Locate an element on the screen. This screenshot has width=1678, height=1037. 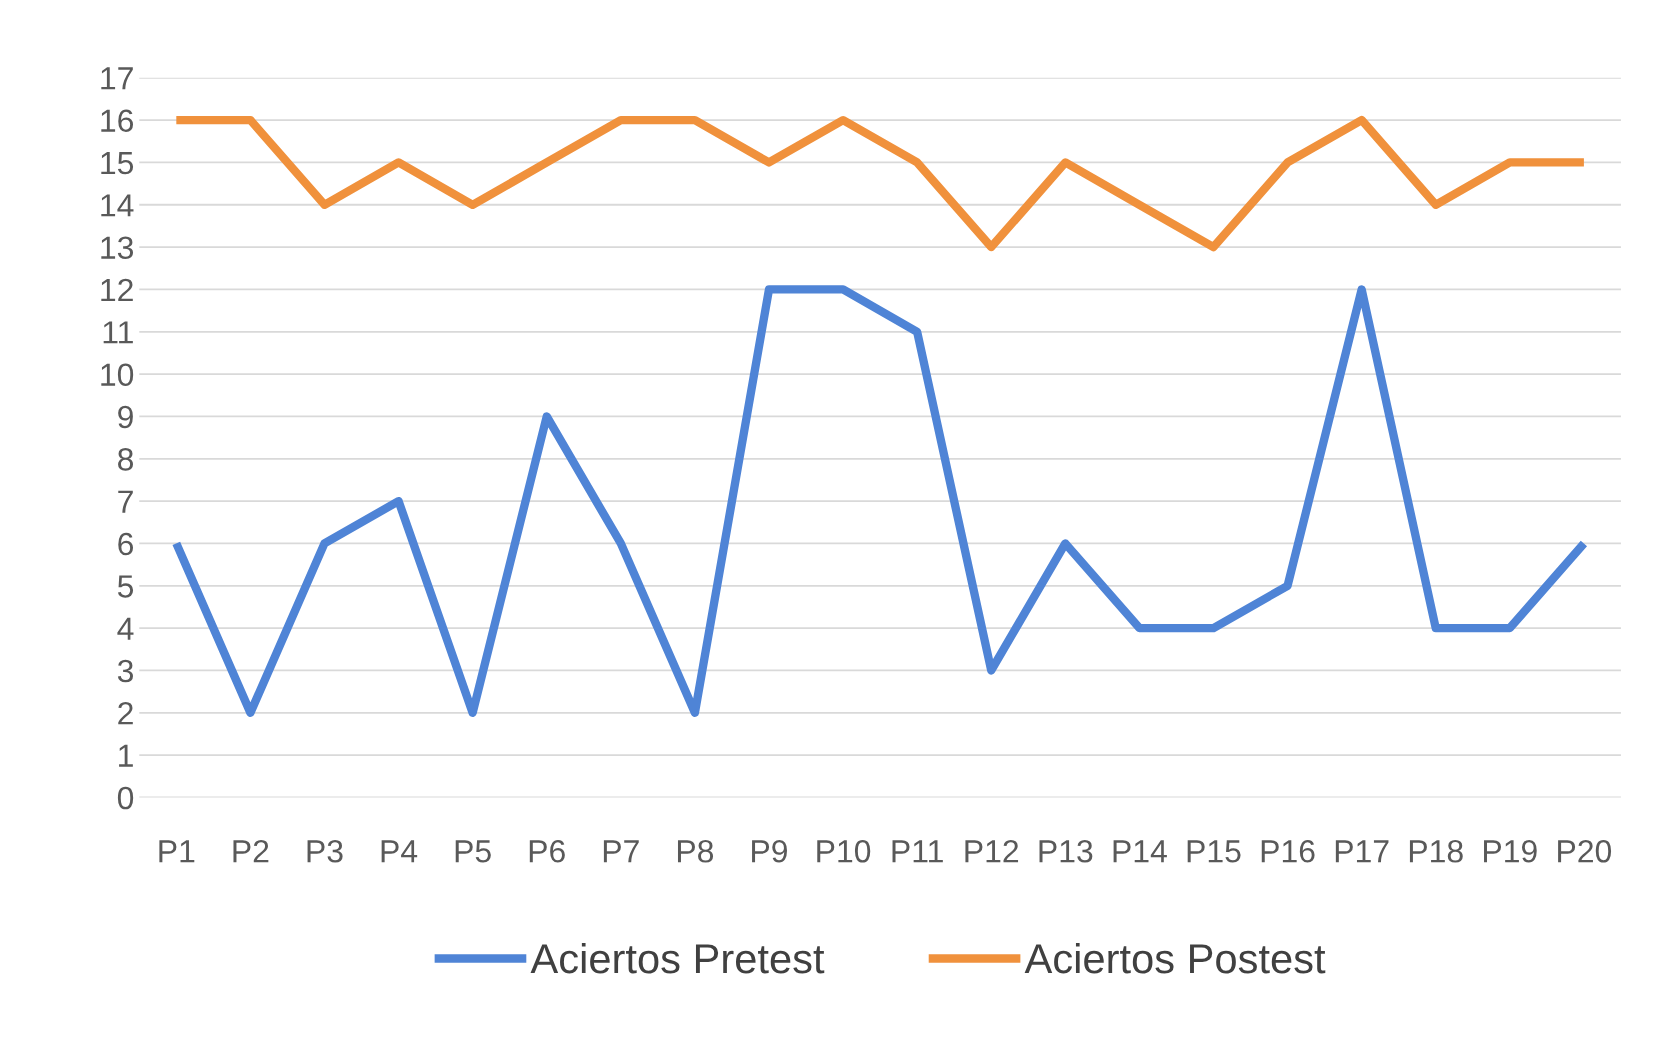
legend-label: Aciertos Postest is located at coordinates (1175, 958).